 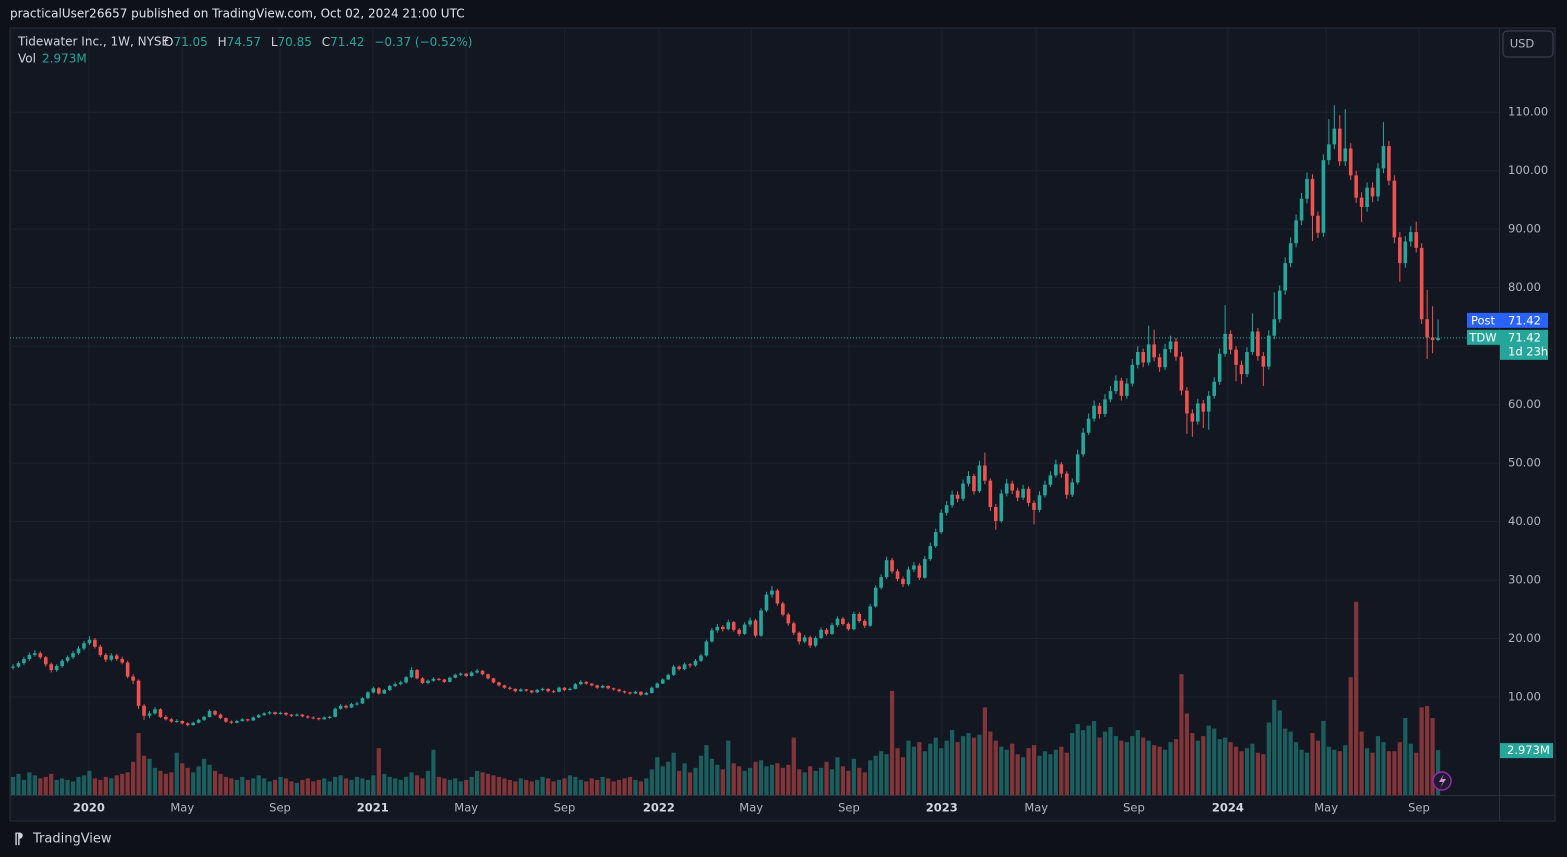 I want to click on volume-name: Vol, so click(x=27, y=59).